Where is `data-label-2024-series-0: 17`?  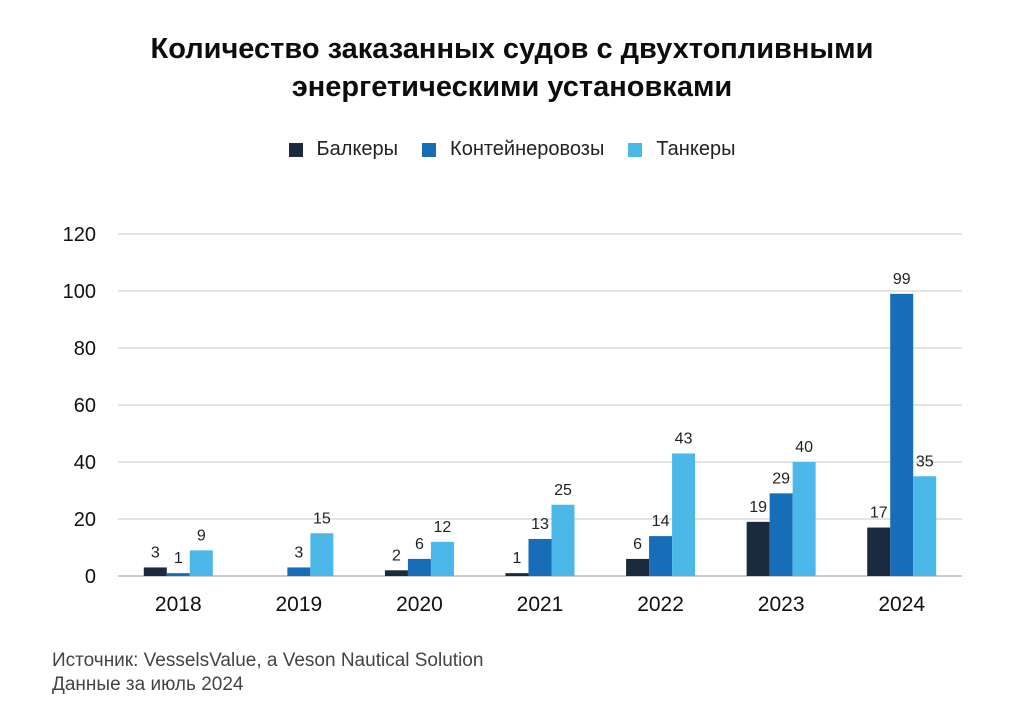
data-label-2024-series-0: 17 is located at coordinates (879, 513).